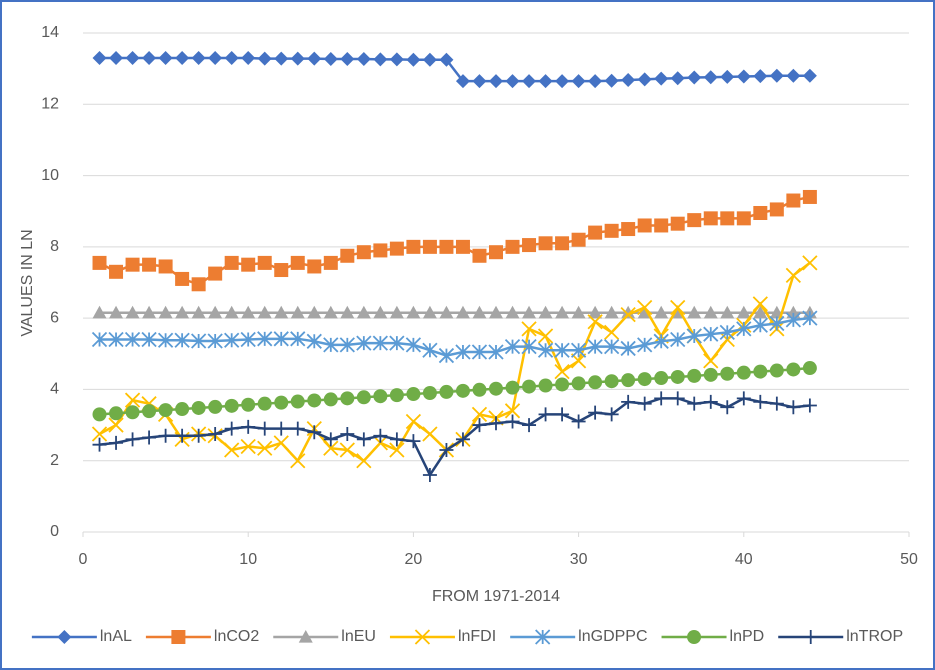 The height and width of the screenshot is (670, 935). Describe the element at coordinates (54, 389) in the screenshot. I see `y-tick-label: 4` at that location.